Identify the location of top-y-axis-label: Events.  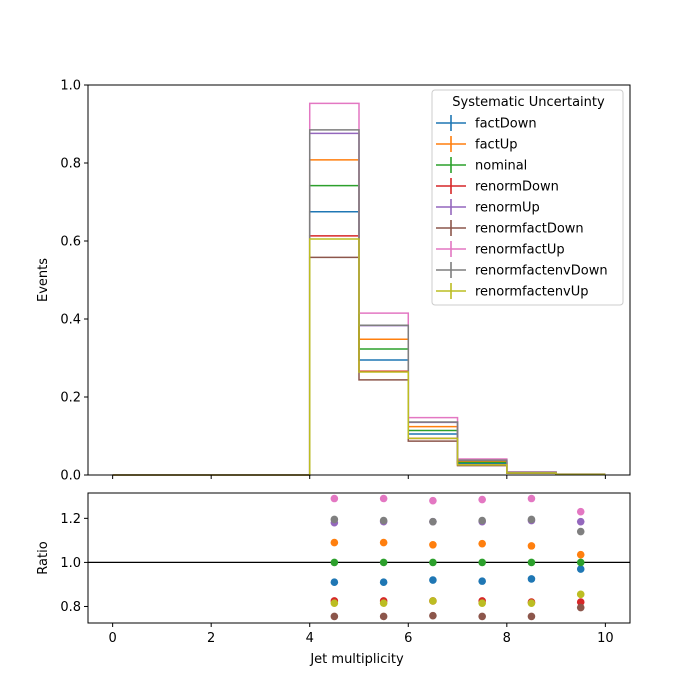
(43, 280).